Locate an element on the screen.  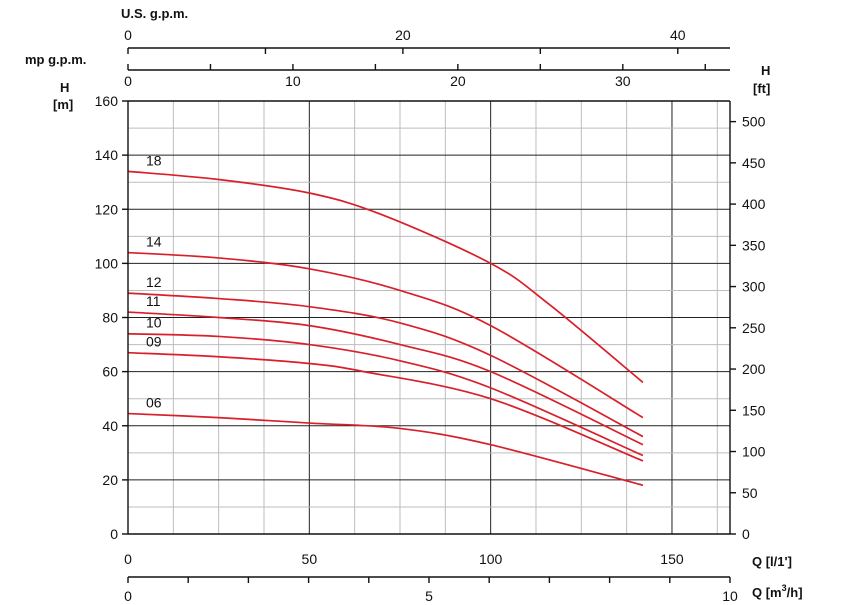
h-m-tick-label: 40 is located at coordinates (110, 426).